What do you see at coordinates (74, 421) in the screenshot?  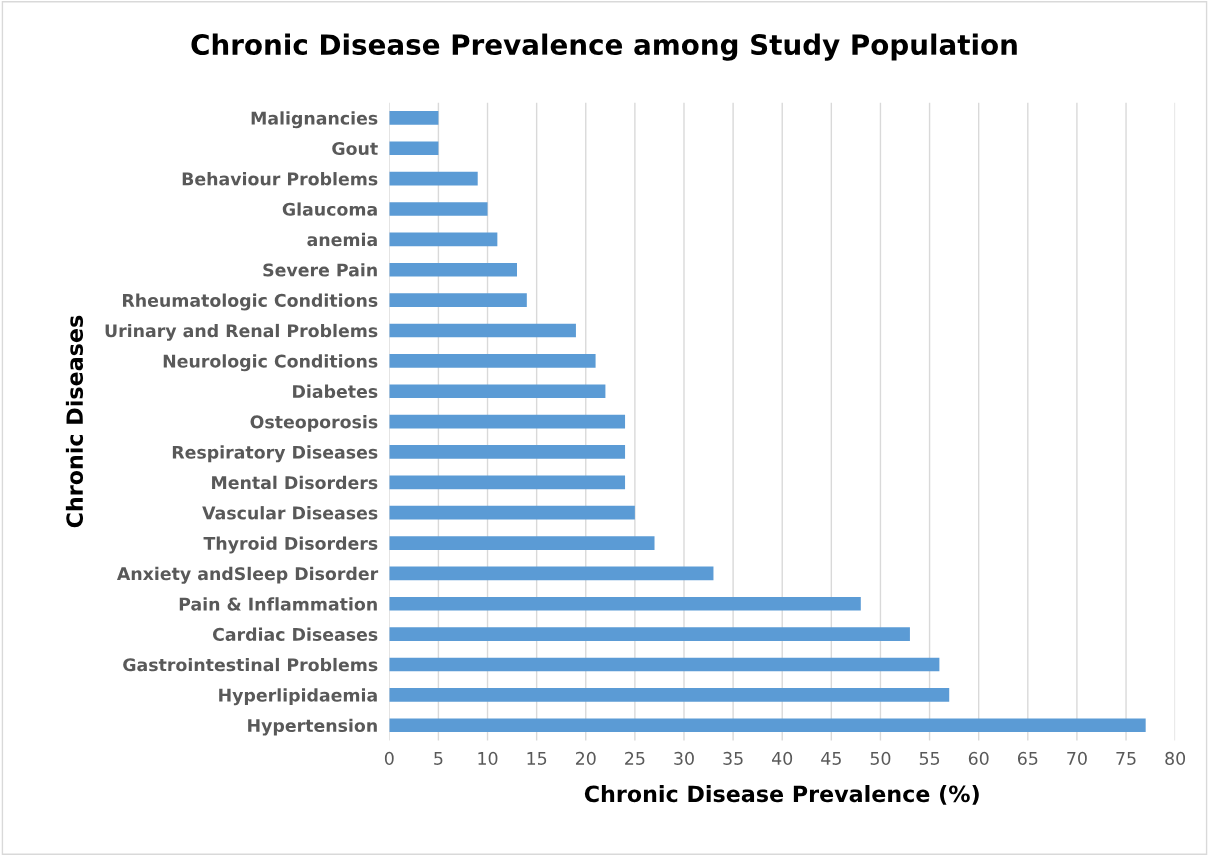 I see `y-axis-title: Chronic Diseases` at bounding box center [74, 421].